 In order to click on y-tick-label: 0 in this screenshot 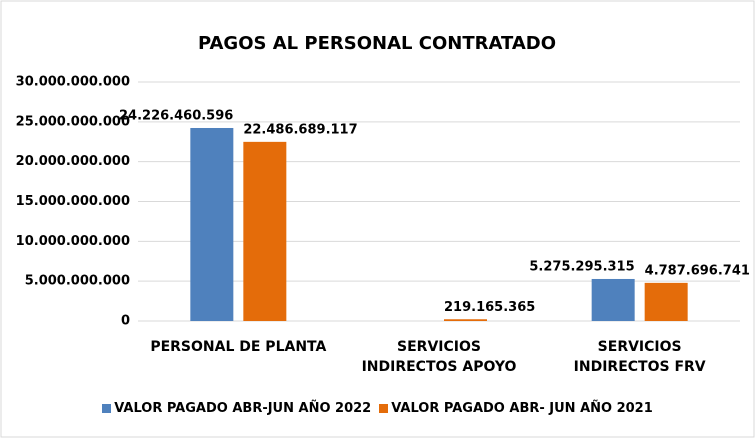, I will do `click(125, 321)`.